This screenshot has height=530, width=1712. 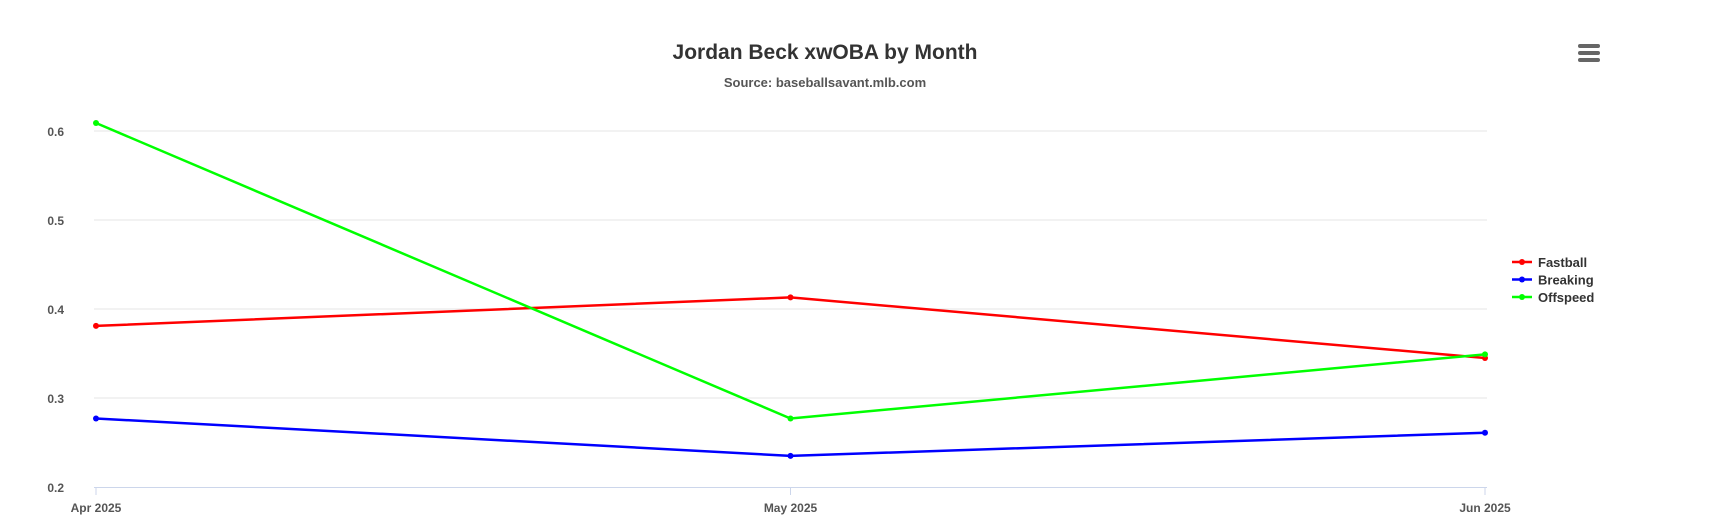 I want to click on series-line-fastball, so click(x=790, y=328).